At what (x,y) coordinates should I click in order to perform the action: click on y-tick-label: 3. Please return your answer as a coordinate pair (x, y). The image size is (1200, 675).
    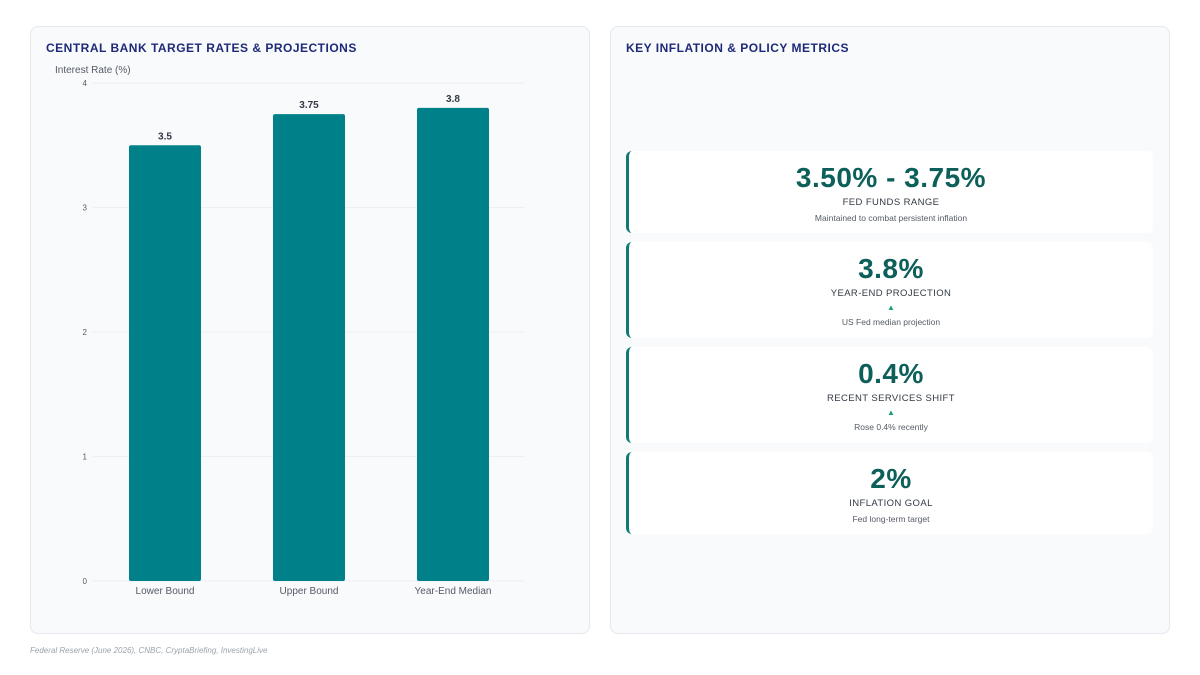
    Looking at the image, I should click on (85, 208).